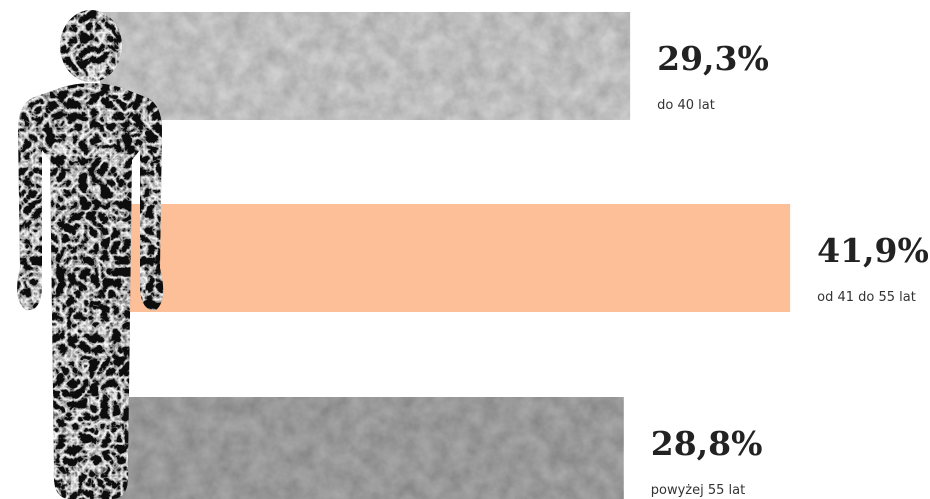 The height and width of the screenshot is (499, 930). I want to click on value-label: 28,8%, so click(707, 443).